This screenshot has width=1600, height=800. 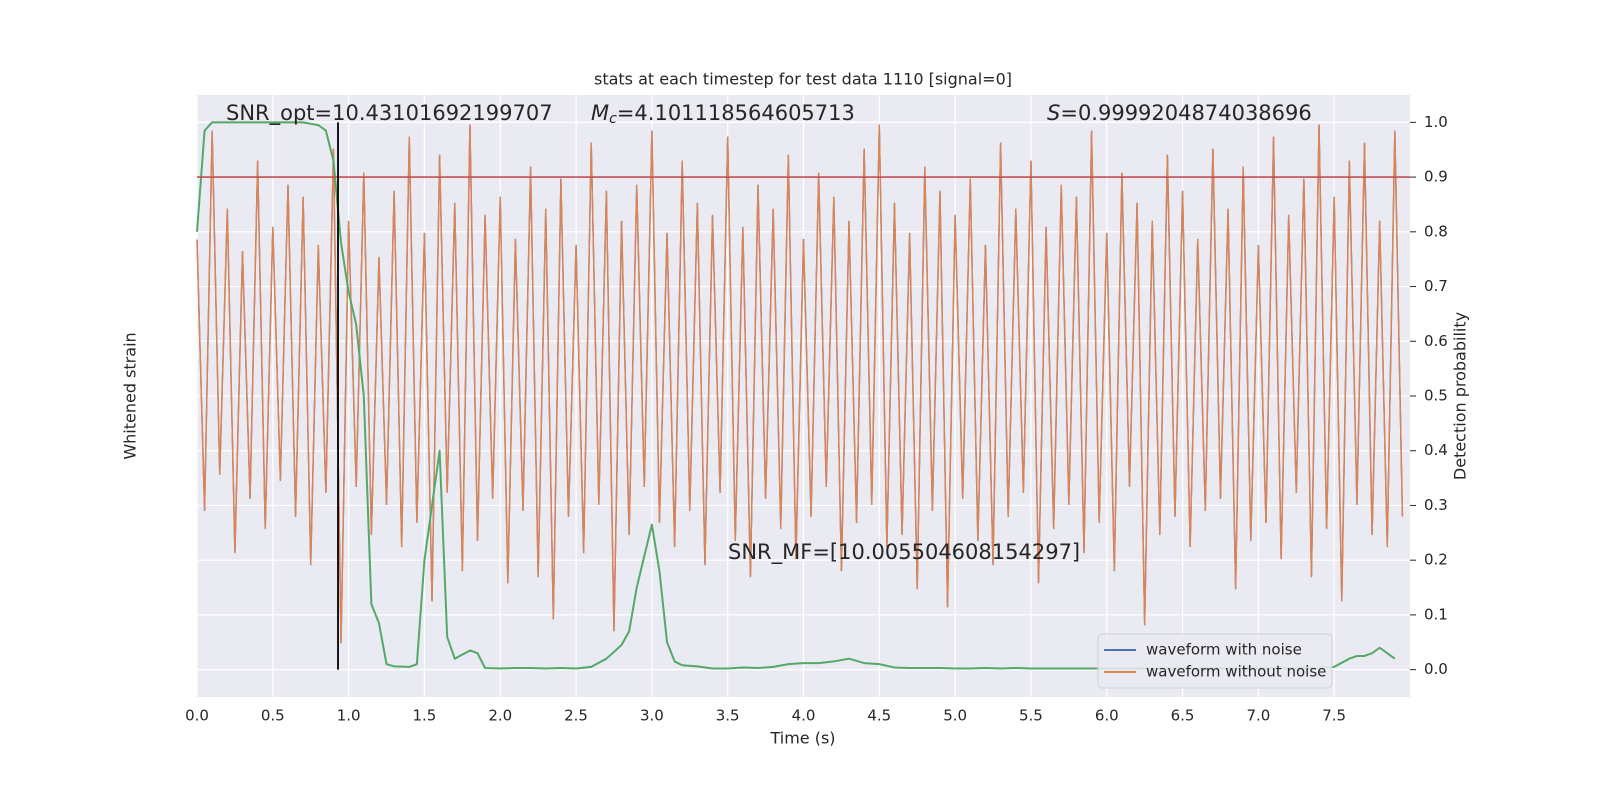 I want to click on y2-tick-label: 0.4, so click(x=1436, y=450).